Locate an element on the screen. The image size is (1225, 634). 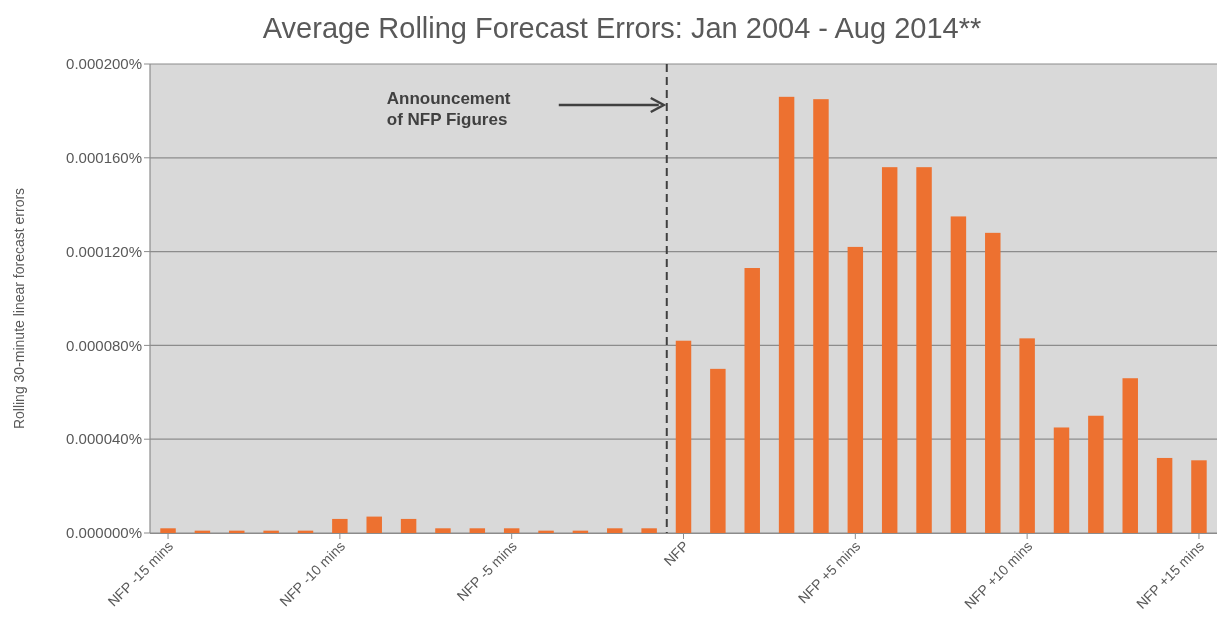
chart-title: Average Rolling Forecast Errors: Jan 2004 - Aug 2014** is located at coordinates (622, 28).